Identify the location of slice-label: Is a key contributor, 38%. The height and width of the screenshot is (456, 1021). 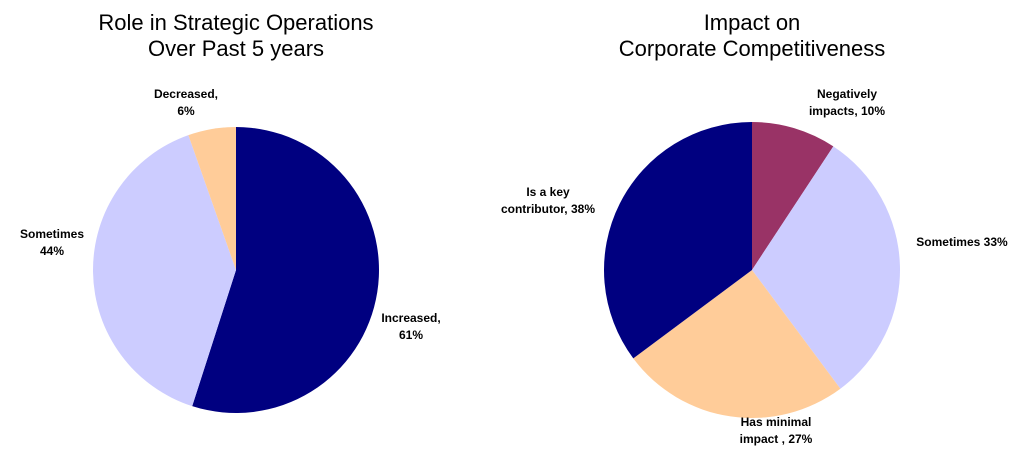
(548, 201).